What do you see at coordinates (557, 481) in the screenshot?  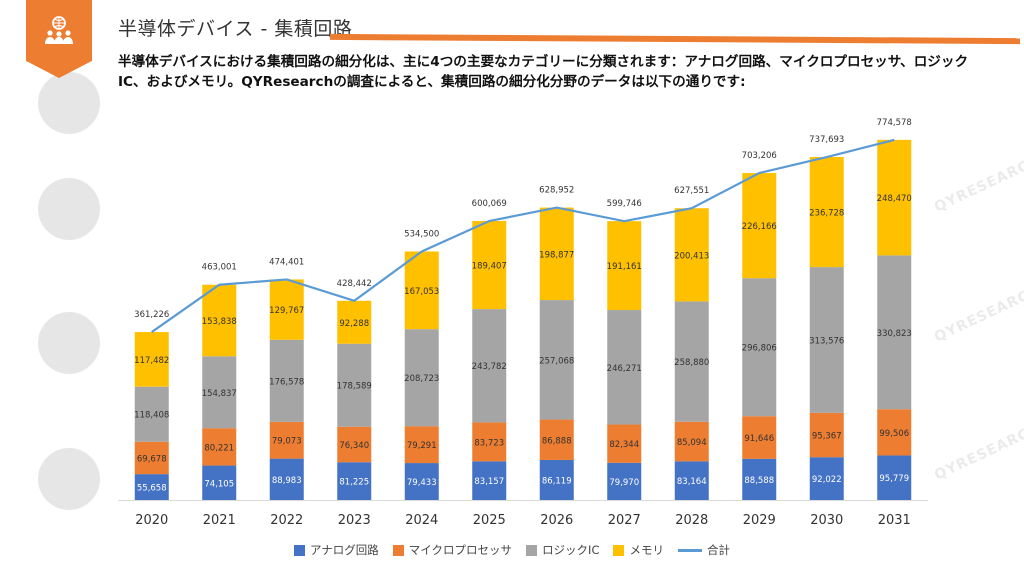 I see `data-label: 86,119` at bounding box center [557, 481].